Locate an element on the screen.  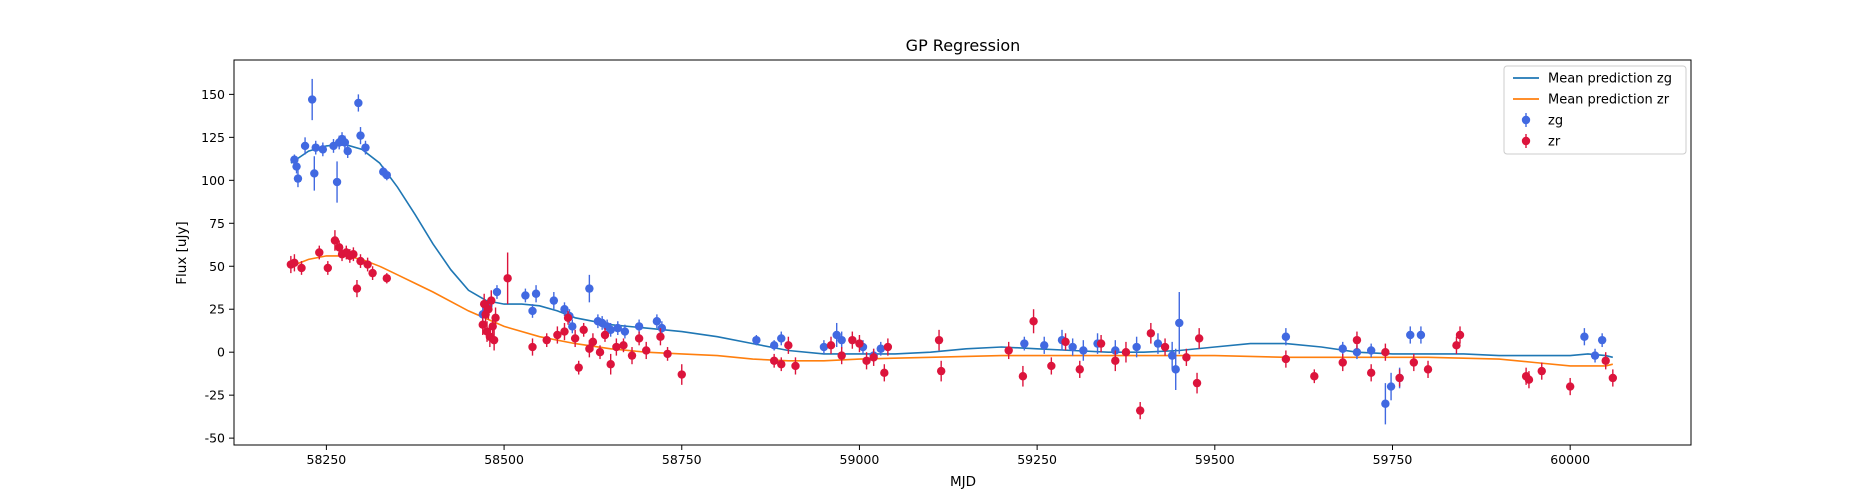
legend-item: zg is located at coordinates (1542, 121).